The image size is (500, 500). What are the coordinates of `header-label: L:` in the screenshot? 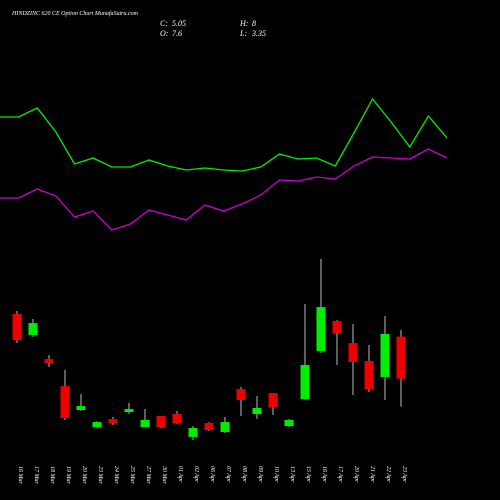 It's located at (243, 33).